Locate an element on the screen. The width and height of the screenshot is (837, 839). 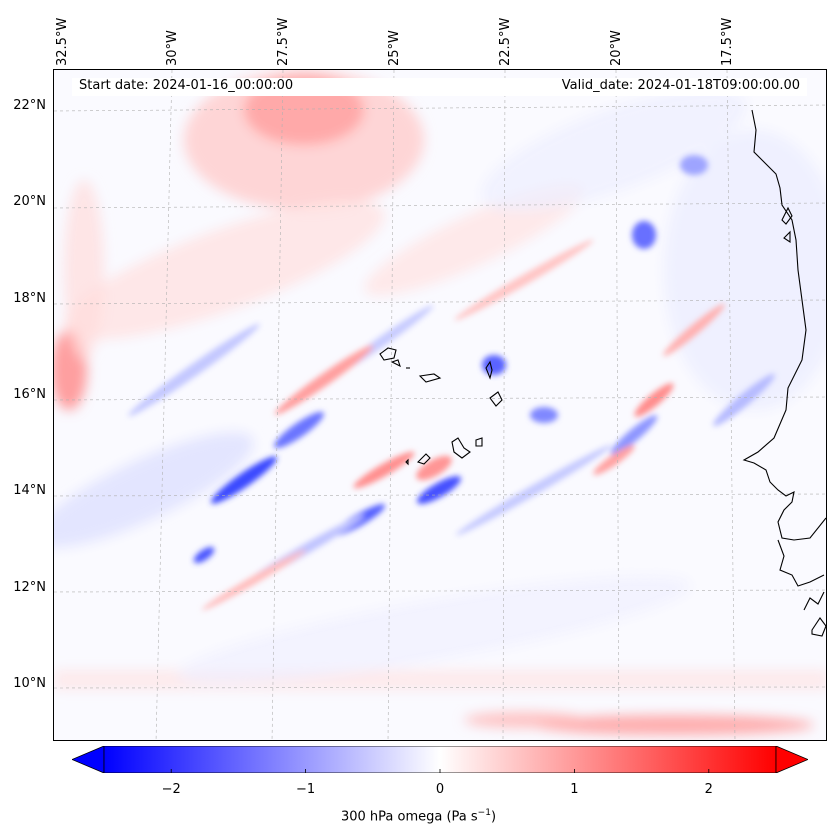
lon-label: 32.5°W is located at coordinates (62, 41).